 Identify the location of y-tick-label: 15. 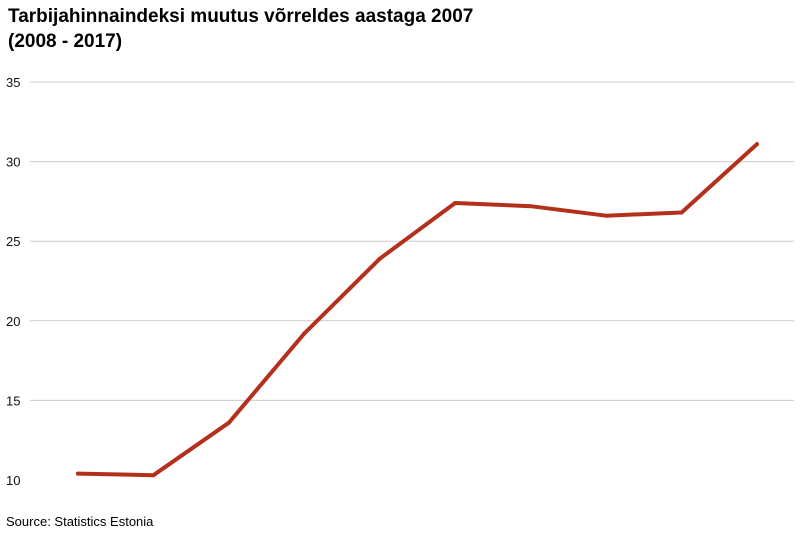
(13, 400).